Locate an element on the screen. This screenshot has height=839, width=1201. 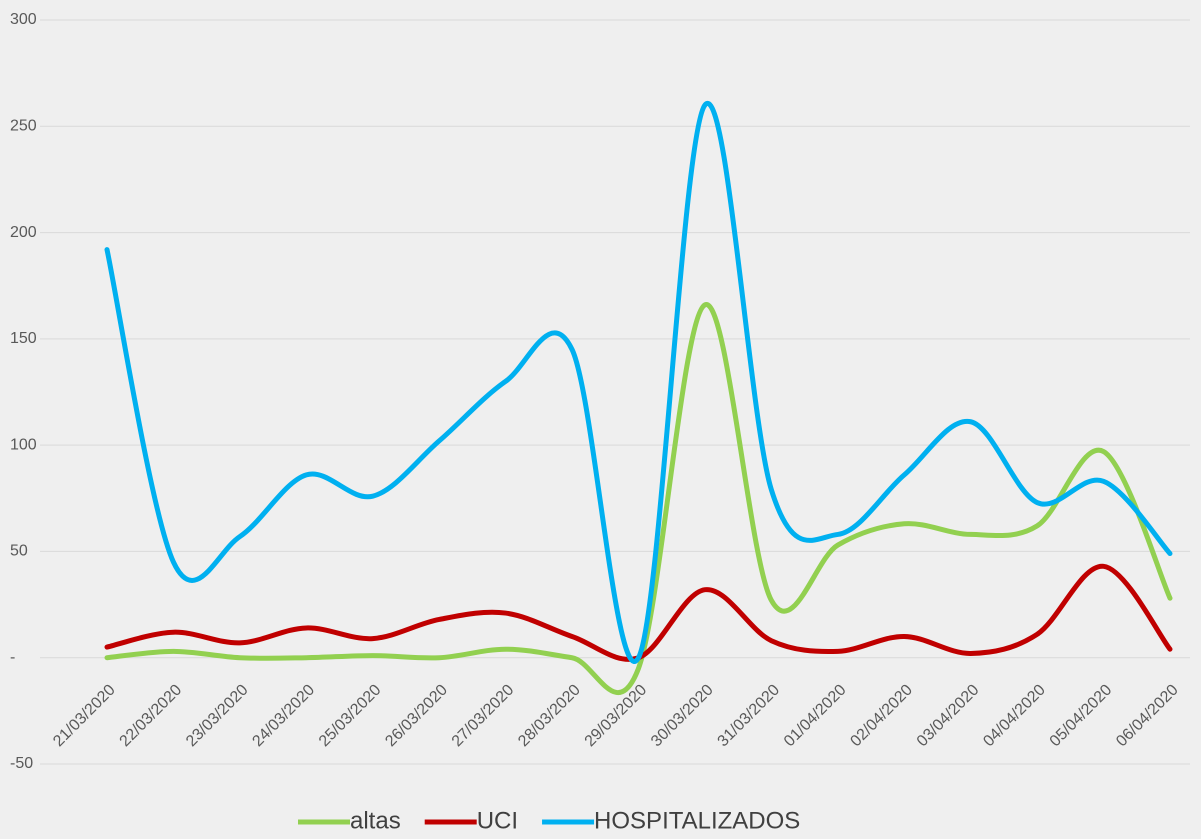
series-line is located at coordinates (638, 612).